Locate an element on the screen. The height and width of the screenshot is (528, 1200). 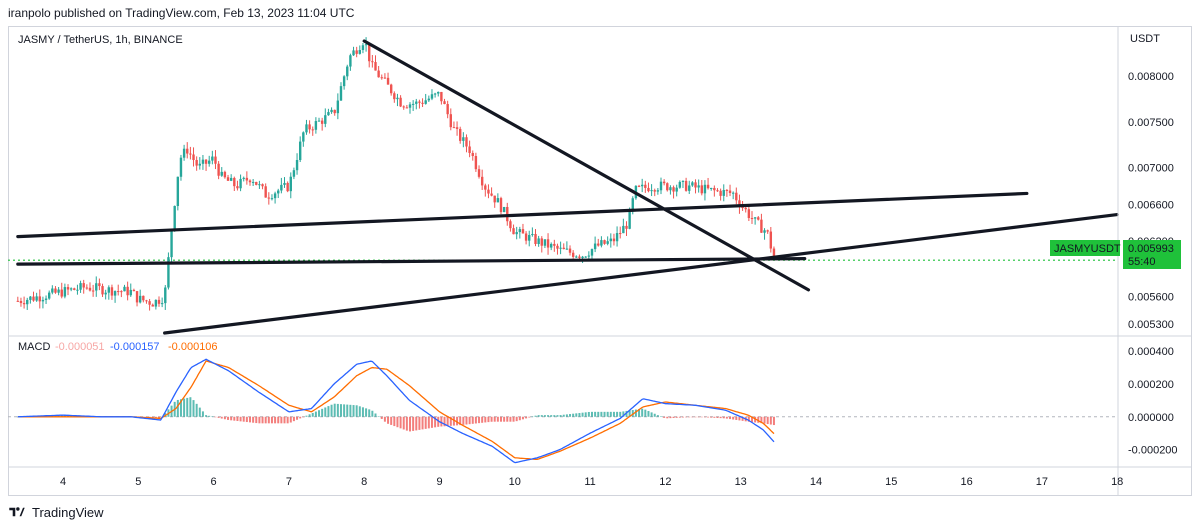
symbol-tag: JASMYUSDT is located at coordinates (1087, 249).